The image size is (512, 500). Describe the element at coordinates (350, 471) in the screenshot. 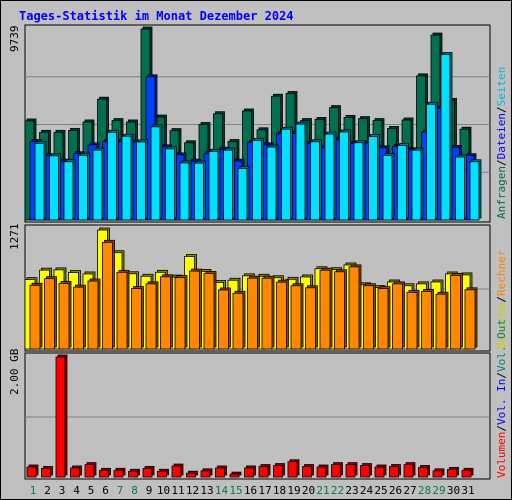

I see `bar-volumen-day-23-face` at that location.